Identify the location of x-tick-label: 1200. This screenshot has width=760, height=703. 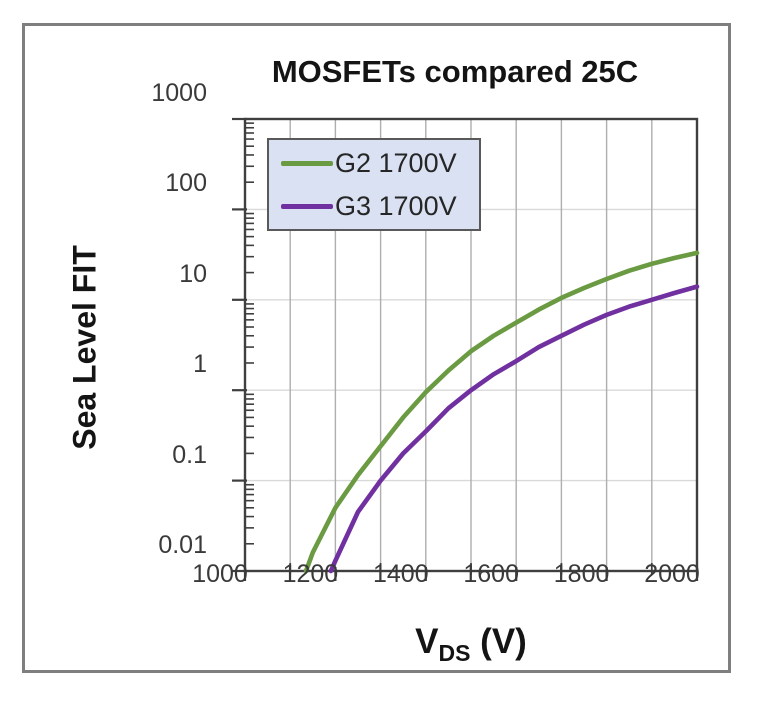
(310, 574).